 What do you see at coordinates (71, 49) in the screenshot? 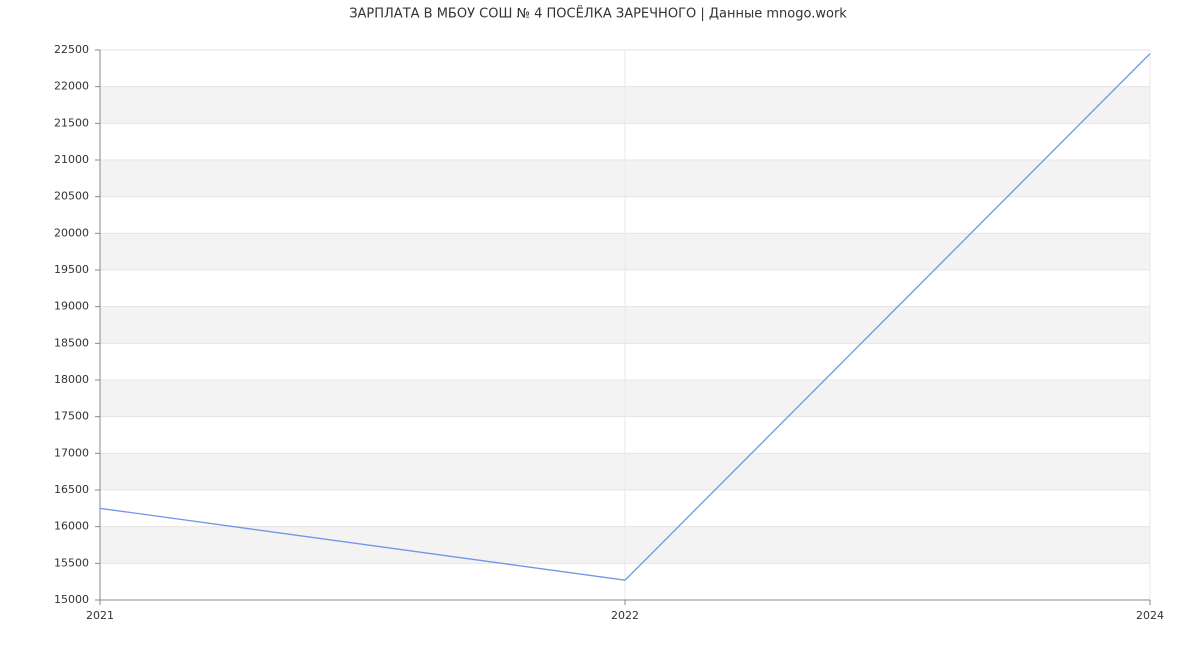
I see `y-tick-label: 22500` at bounding box center [71, 49].